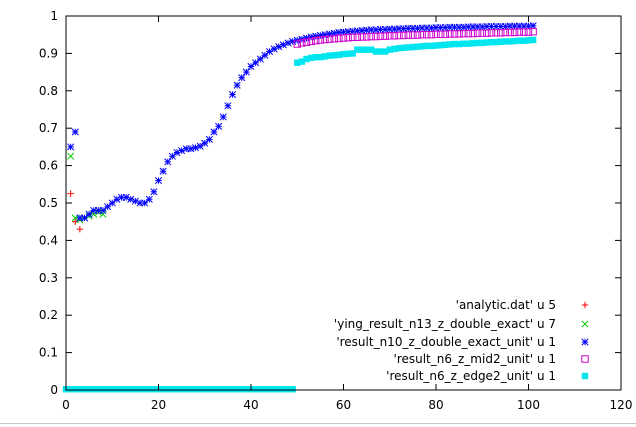 The width and height of the screenshot is (636, 427). I want to click on x-tick-label: 100, so click(528, 405).